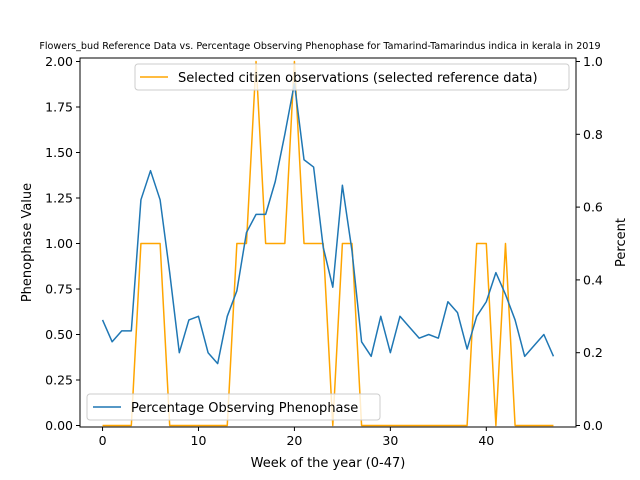 This screenshot has width=640, height=480. What do you see at coordinates (59, 289) in the screenshot?
I see `y-left-tick-label: 0.75` at bounding box center [59, 289].